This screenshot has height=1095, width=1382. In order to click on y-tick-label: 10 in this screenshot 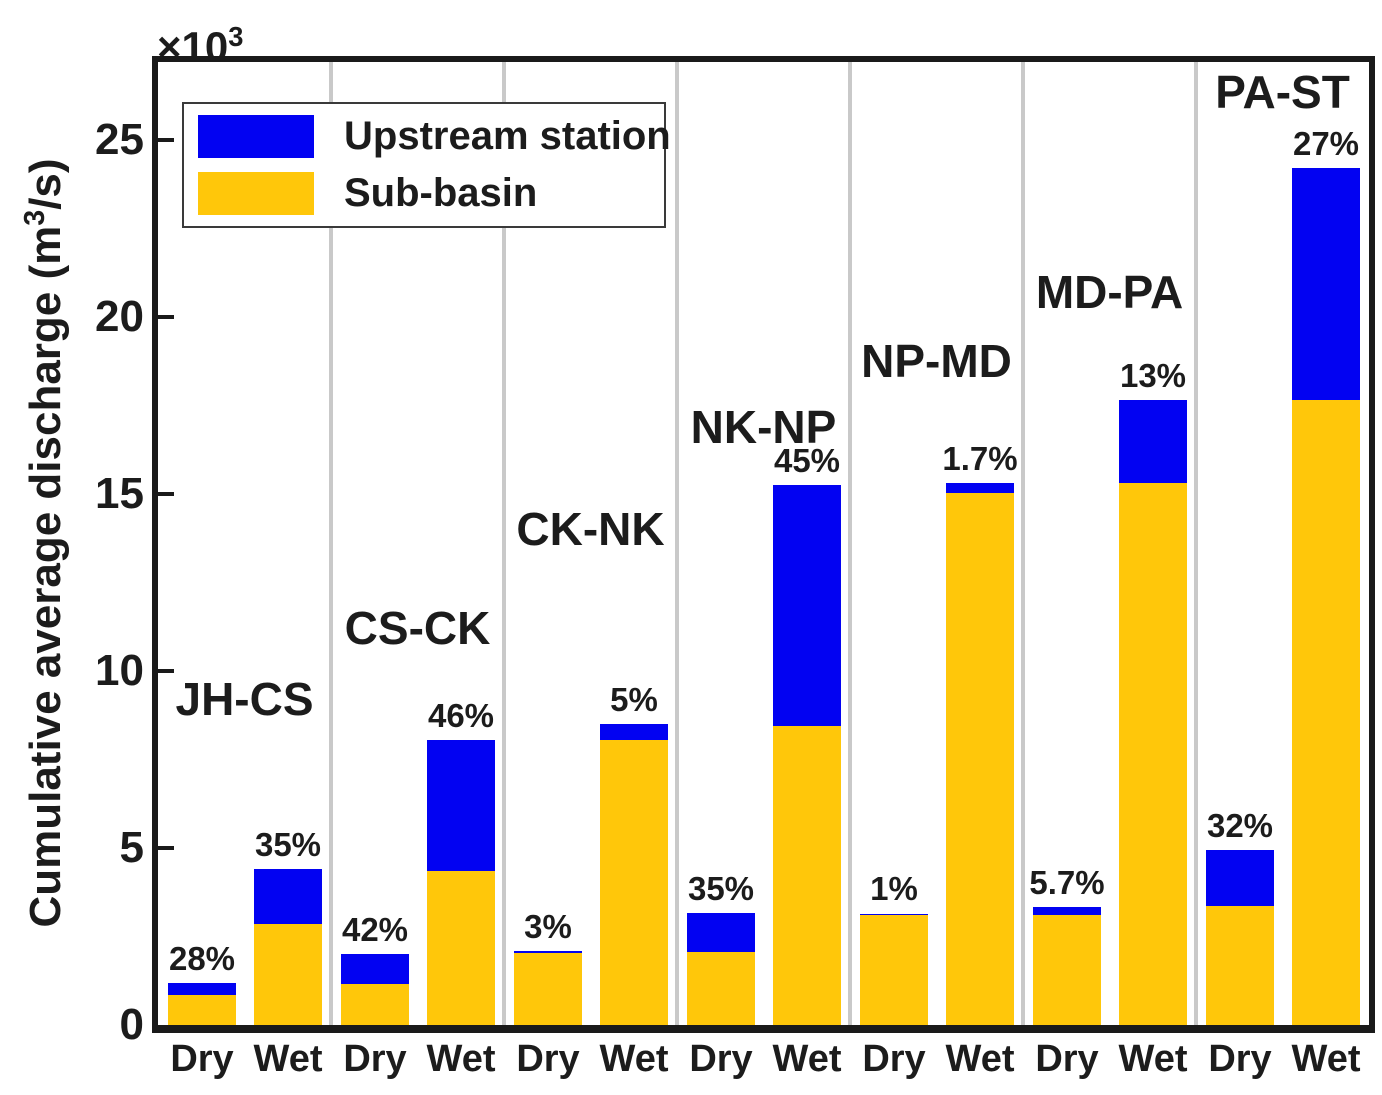, I will do `click(119, 670)`.